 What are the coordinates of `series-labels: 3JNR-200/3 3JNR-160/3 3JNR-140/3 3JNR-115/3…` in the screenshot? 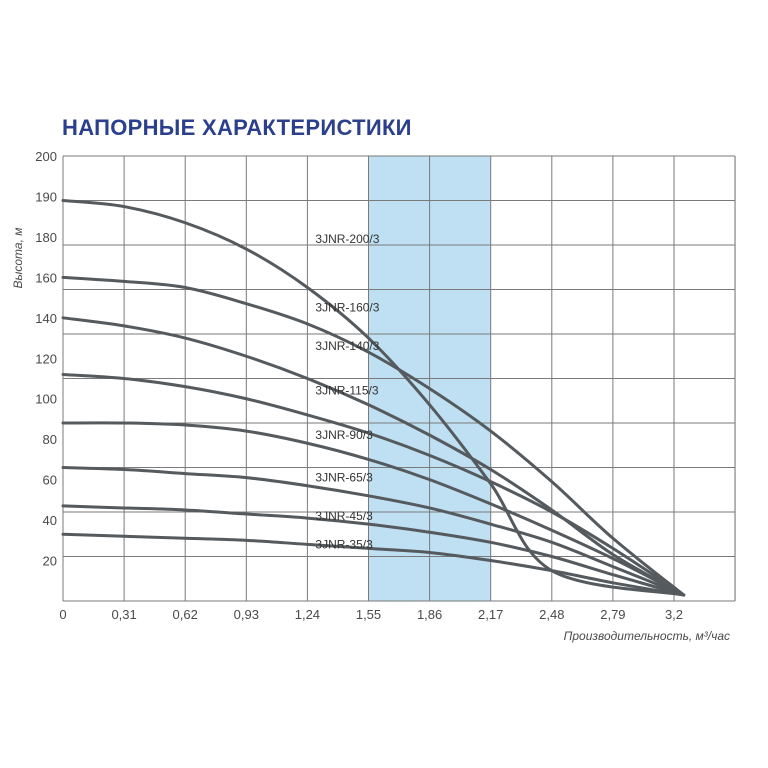 It's located at (347, 391).